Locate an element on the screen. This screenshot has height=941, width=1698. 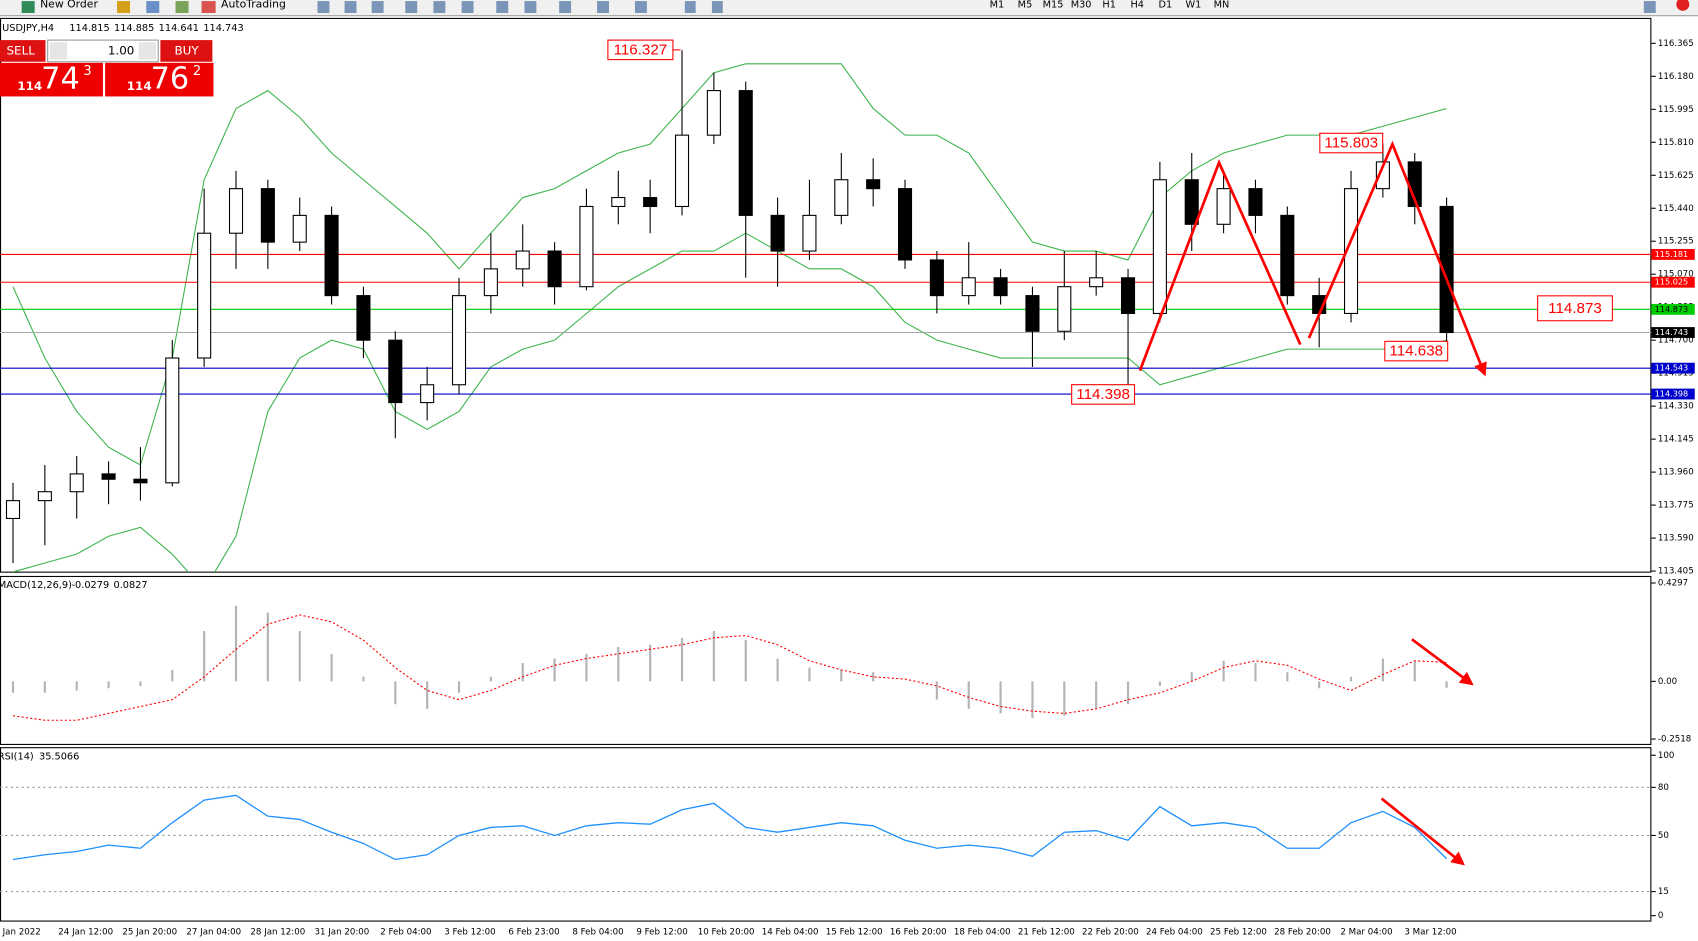
annotation: 115.803 is located at coordinates (1351, 143).